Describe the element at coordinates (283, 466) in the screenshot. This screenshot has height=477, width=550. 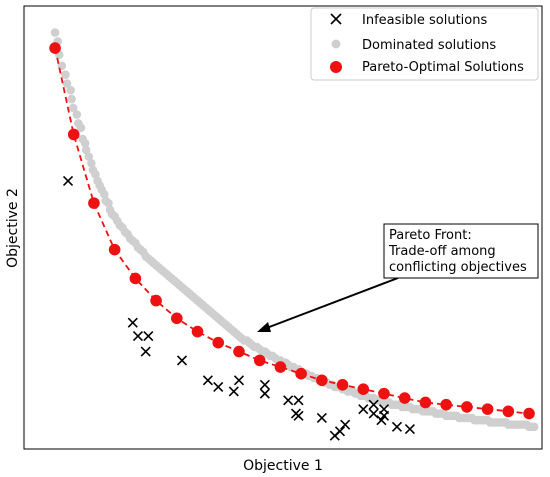
I see `x-axis-label: Objective 1` at that location.